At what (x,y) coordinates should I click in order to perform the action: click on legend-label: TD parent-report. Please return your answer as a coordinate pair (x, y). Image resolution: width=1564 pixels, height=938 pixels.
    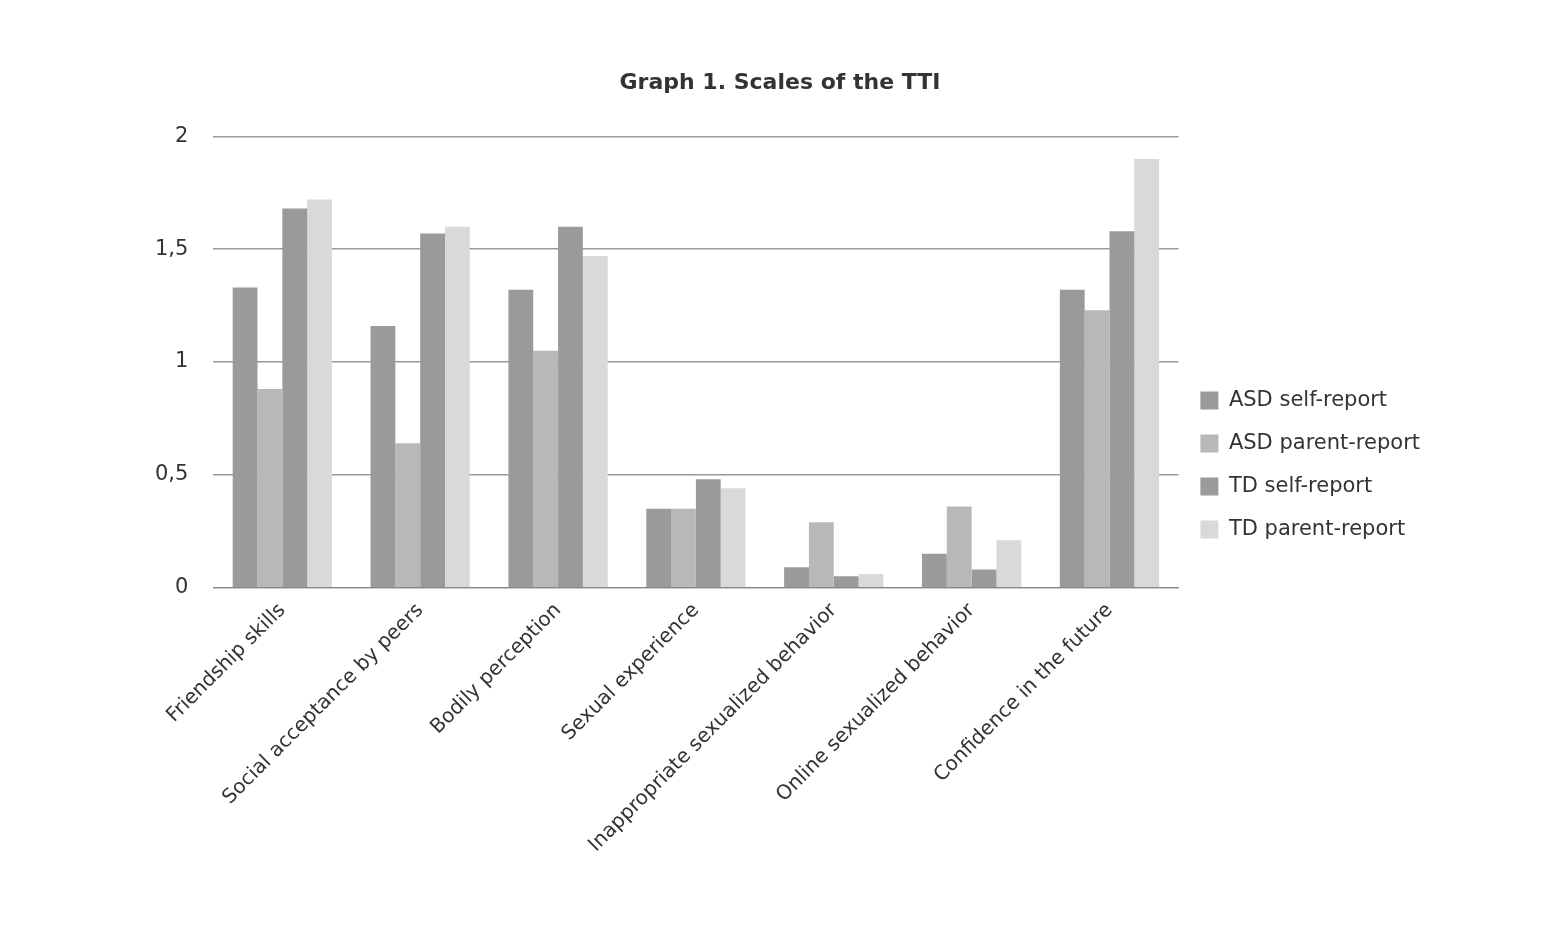
    Looking at the image, I should click on (1316, 527).